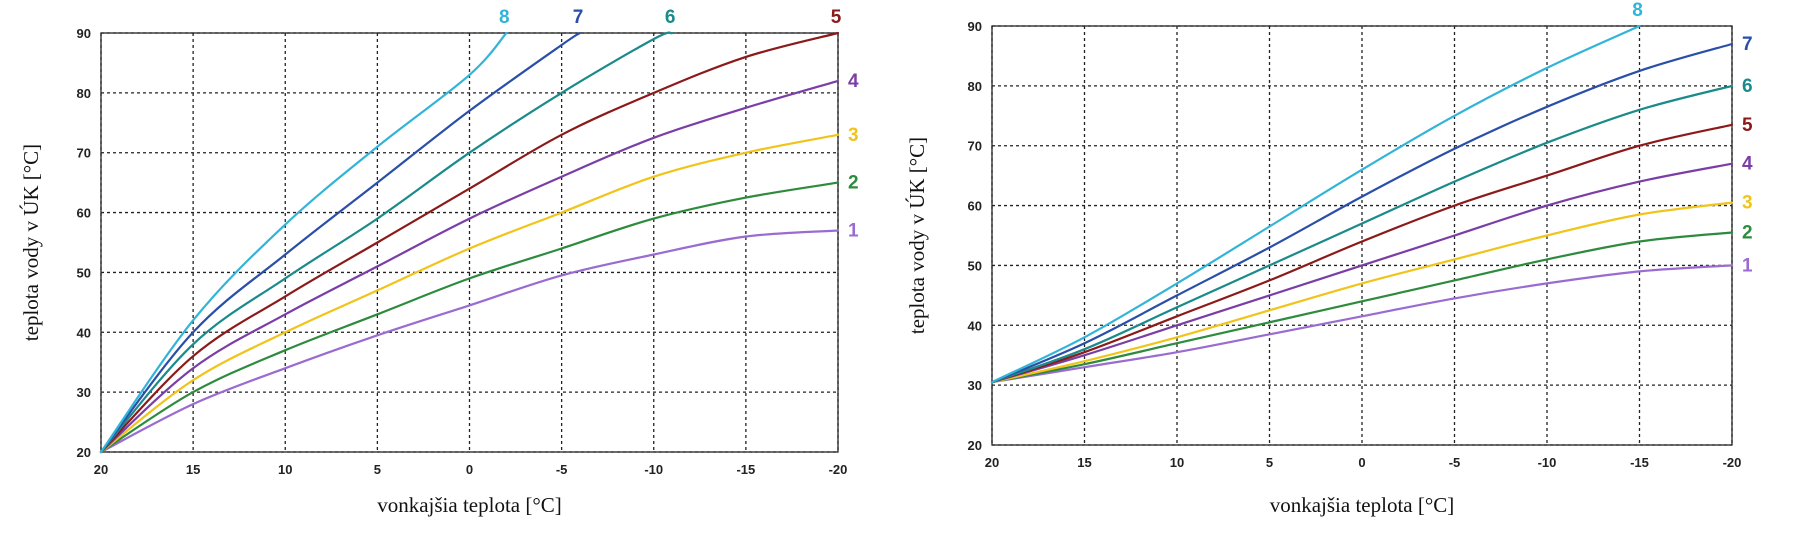 The width and height of the screenshot is (1800, 534). What do you see at coordinates (1747, 233) in the screenshot?
I see `chart-right-series-2-label: 2` at bounding box center [1747, 233].